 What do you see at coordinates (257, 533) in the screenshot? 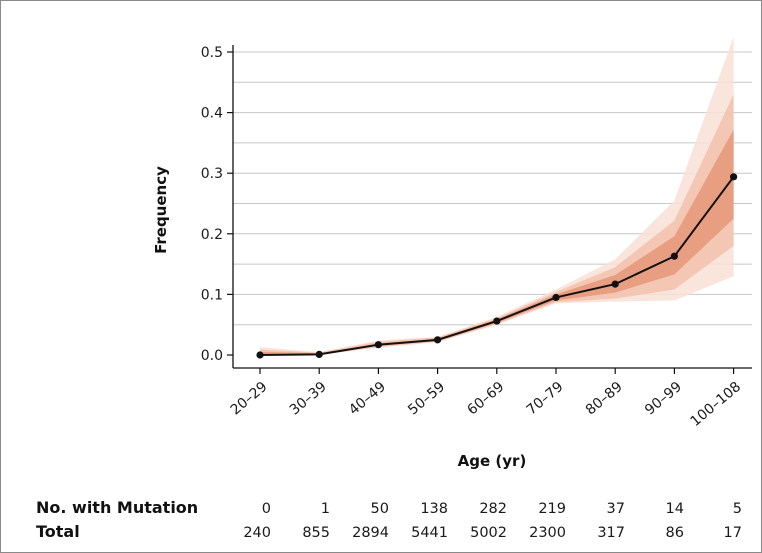
I see `table-cell: 240` at bounding box center [257, 533].